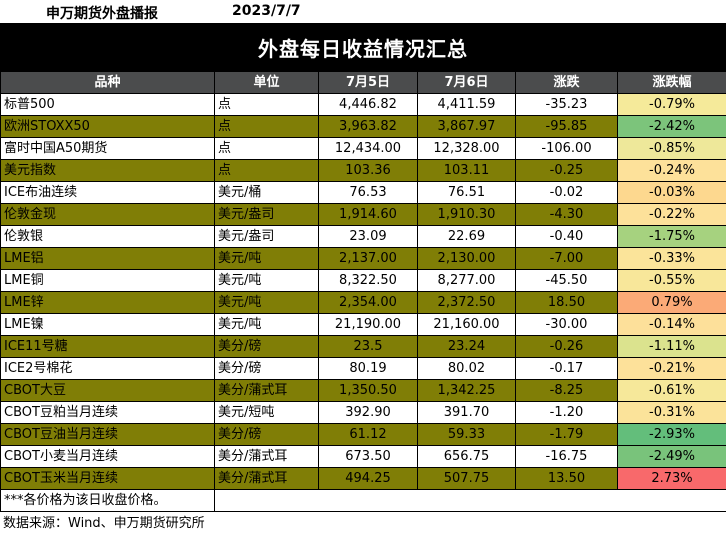  What do you see at coordinates (266, 82) in the screenshot?
I see `col-header-unit: 单位` at bounding box center [266, 82].